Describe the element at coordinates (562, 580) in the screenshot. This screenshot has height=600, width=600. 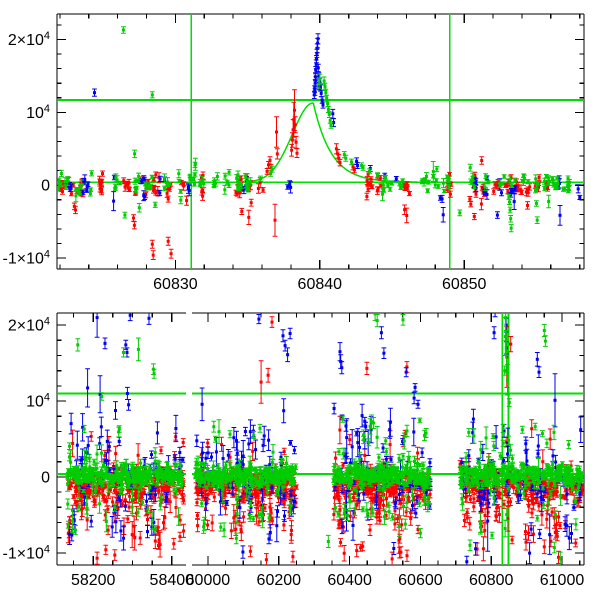
I see `x-tick-label: 61000` at that location.